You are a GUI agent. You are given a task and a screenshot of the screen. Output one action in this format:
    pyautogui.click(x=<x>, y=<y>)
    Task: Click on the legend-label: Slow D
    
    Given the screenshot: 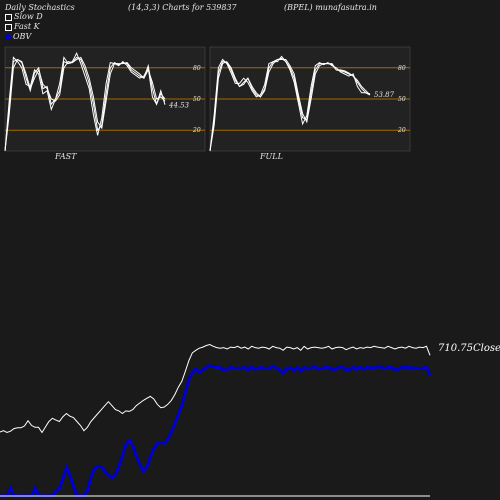 What is the action you would take?
    pyautogui.click(x=28, y=16)
    